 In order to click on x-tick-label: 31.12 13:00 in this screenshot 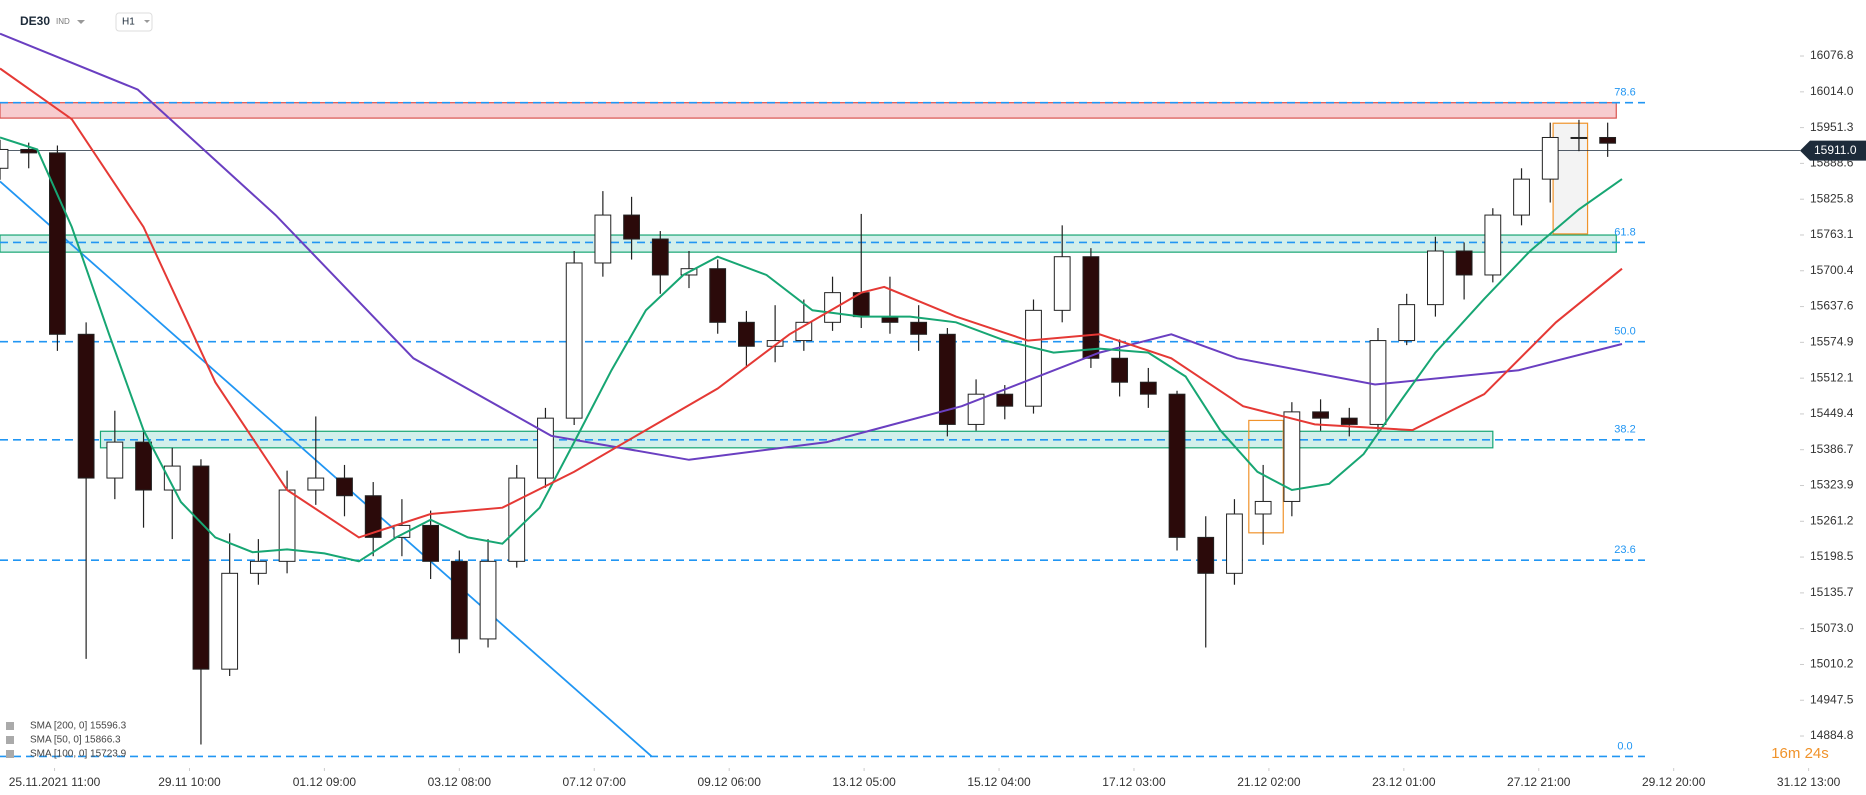, I will do `click(1809, 782)`.